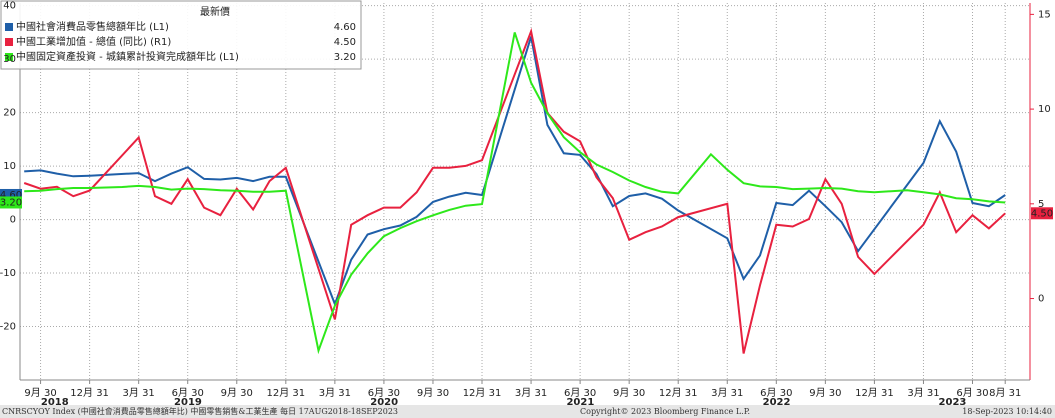 Image resolution: width=1055 pixels, height=418 pixels. Describe the element at coordinates (8, 327) in the screenshot. I see `y-tick-label: -20` at that location.